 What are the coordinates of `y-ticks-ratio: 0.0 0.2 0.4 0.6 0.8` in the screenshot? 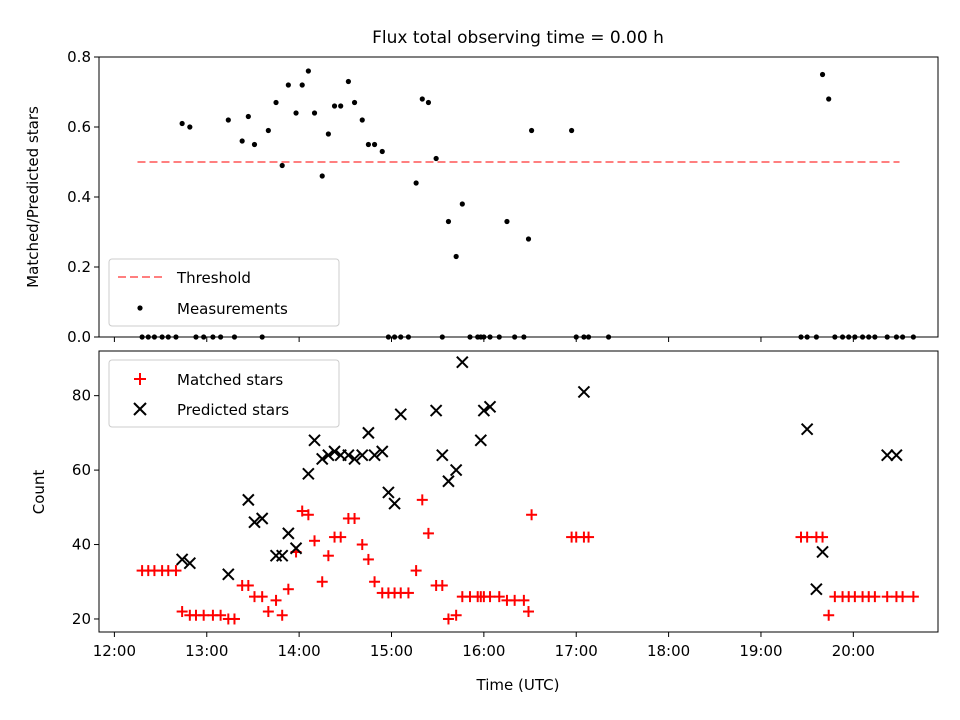 It's located at (83, 197).